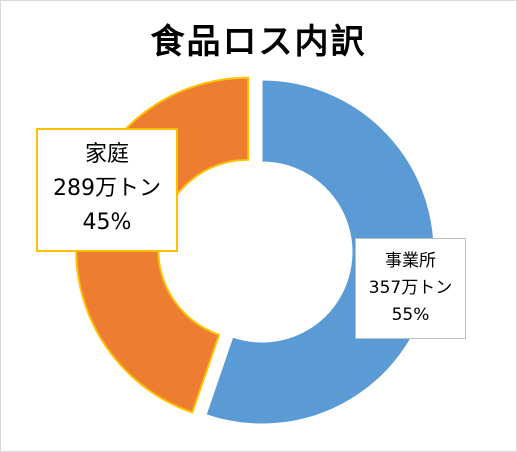 The image size is (517, 452). I want to click on data-label-business-percent: 55%, so click(410, 315).